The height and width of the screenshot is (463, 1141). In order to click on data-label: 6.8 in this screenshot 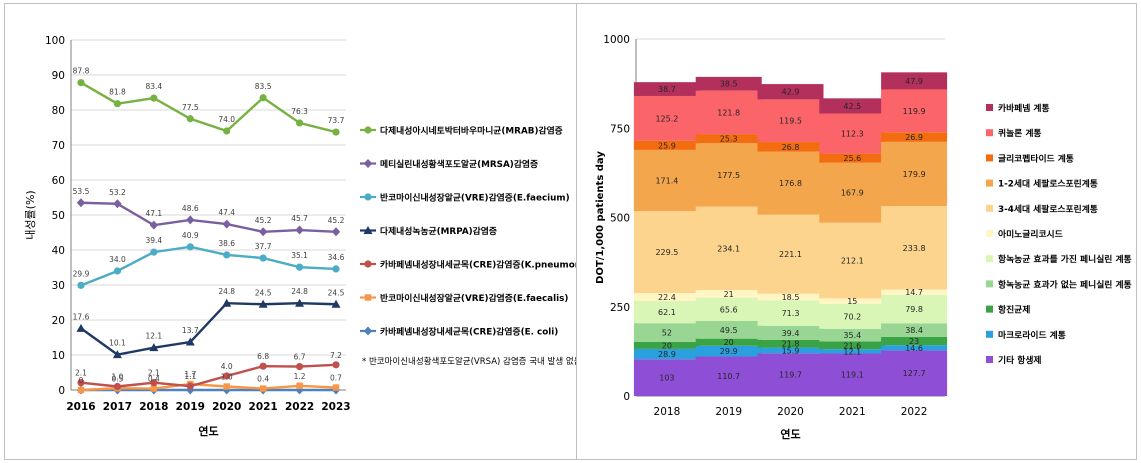, I will do `click(263, 356)`.